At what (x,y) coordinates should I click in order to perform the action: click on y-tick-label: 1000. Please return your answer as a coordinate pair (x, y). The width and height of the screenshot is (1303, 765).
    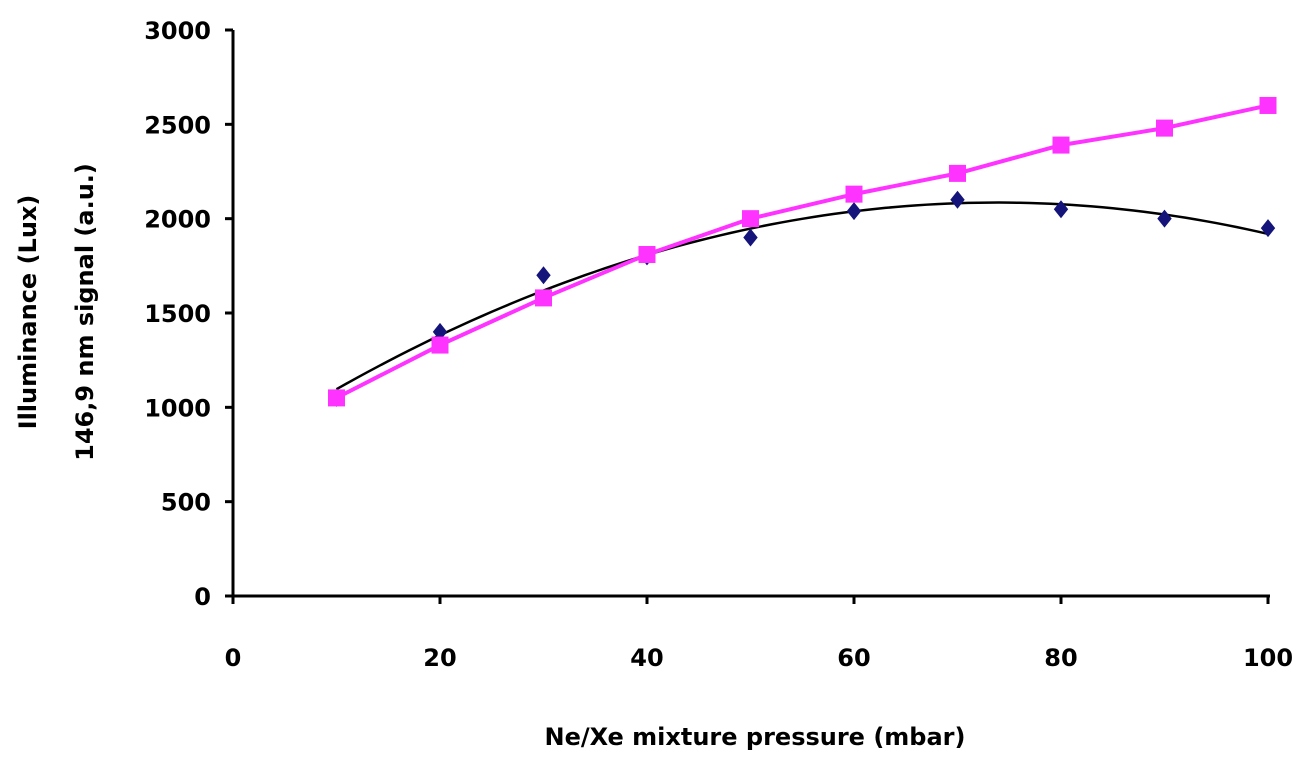
    Looking at the image, I should click on (177, 408).